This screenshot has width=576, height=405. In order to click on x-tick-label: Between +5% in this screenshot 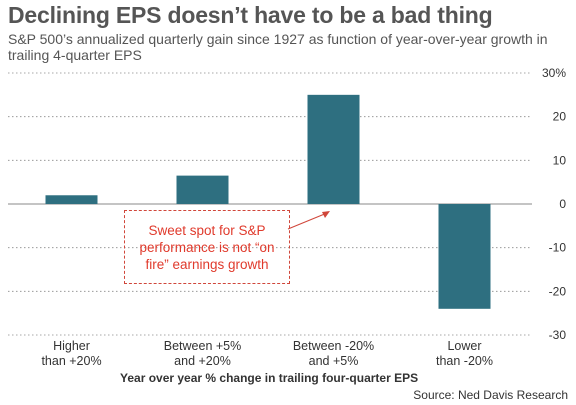, I will do `click(202, 346)`.